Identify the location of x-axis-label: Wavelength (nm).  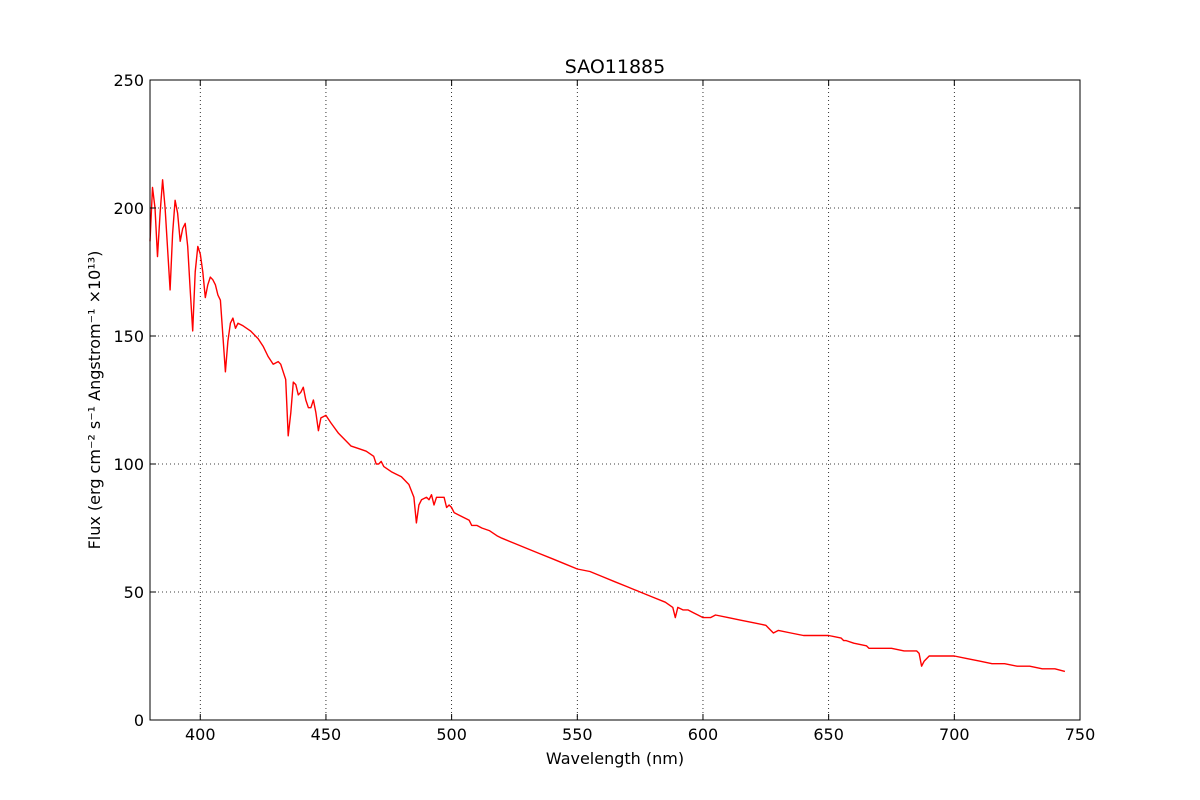
(615, 758).